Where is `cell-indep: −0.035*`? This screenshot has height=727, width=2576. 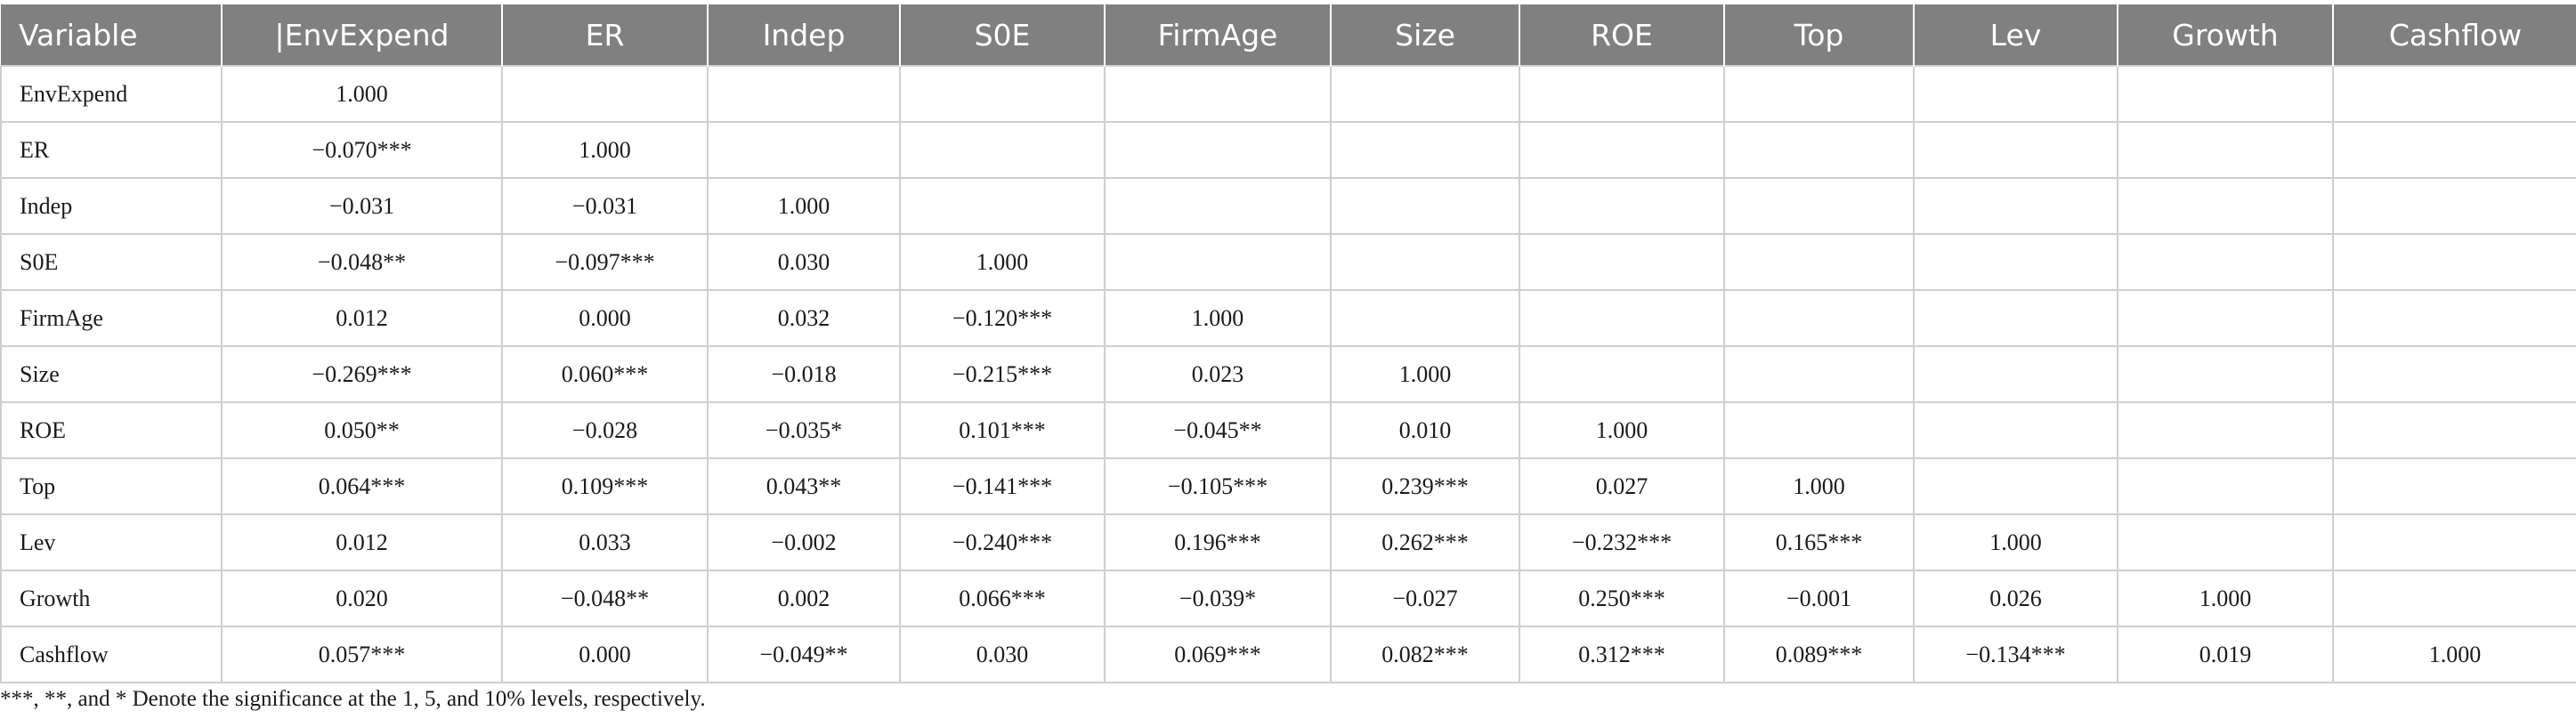 cell-indep: −0.035* is located at coordinates (804, 430).